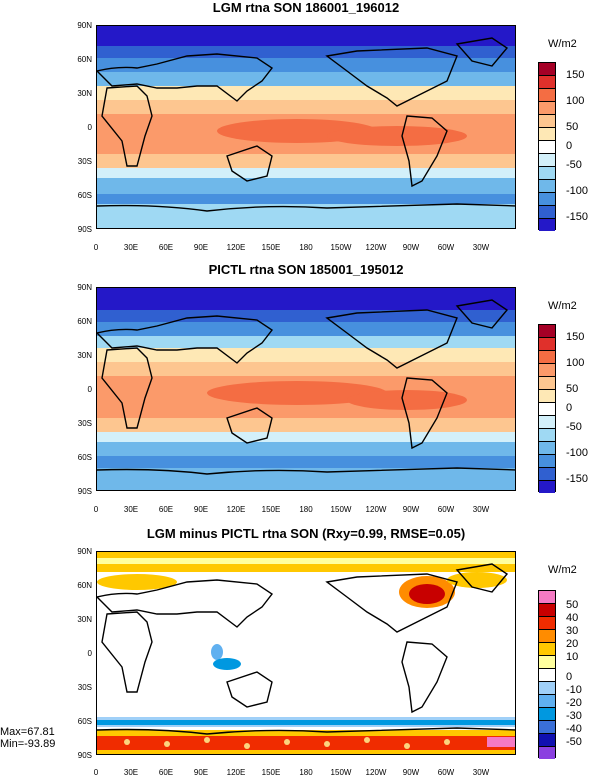 The height and width of the screenshot is (782, 596). Describe the element at coordinates (306, 269) in the screenshot. I see `panel-title: PICTL rtna SON 185001_195012` at that location.